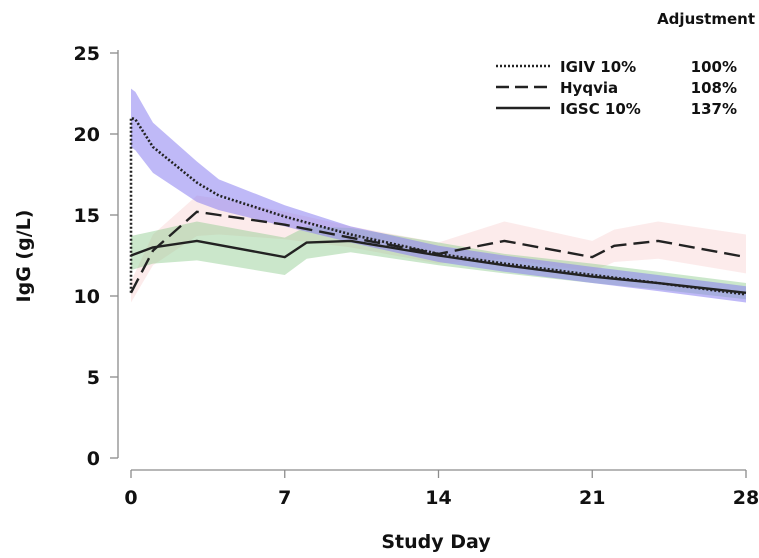 This screenshot has height=558, width=759. Describe the element at coordinates (87, 297) in the screenshot. I see `y-tick-label: 10` at that location.